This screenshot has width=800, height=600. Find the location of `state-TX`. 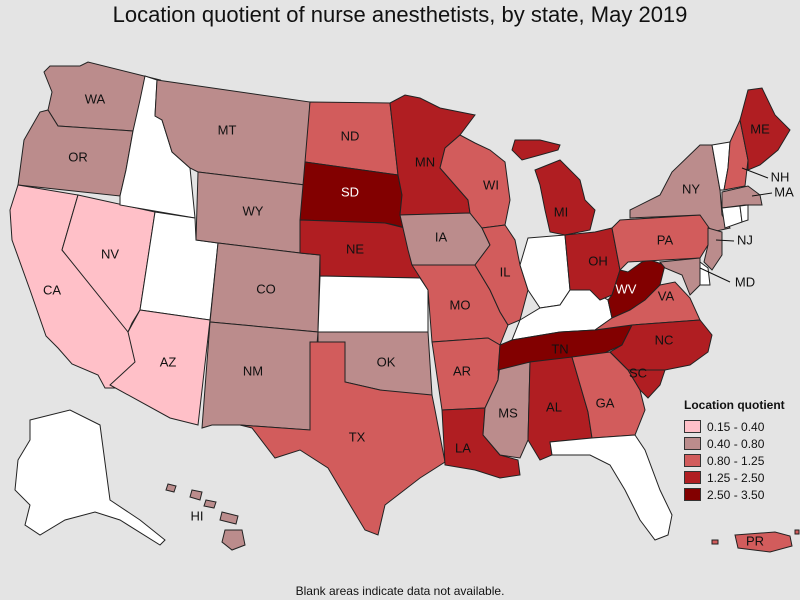

state-TX is located at coordinates (342, 438).